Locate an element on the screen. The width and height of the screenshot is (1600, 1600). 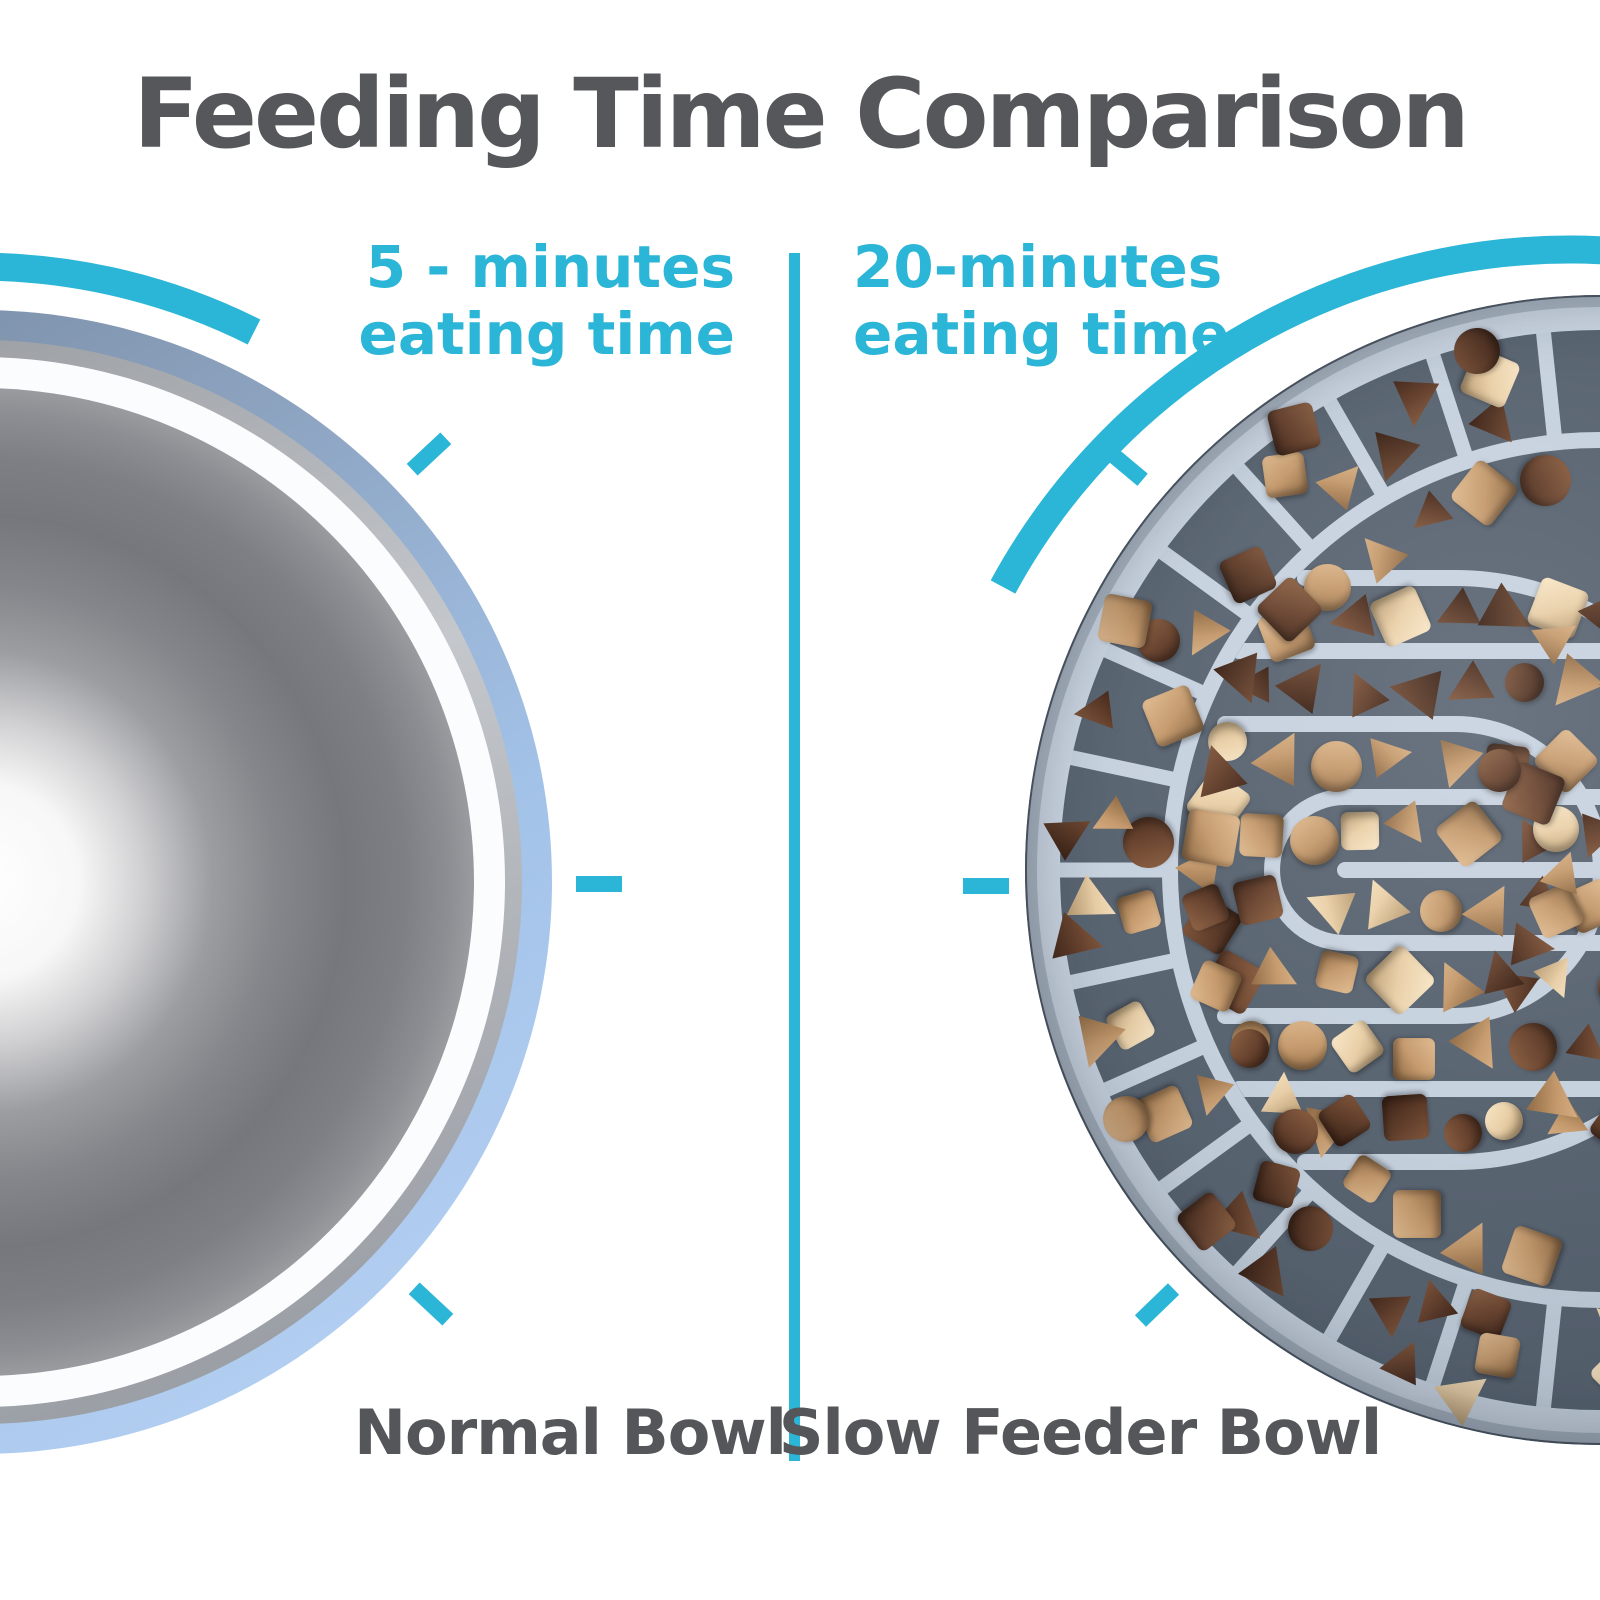
eating-time-right-line1: 20-minutes is located at coordinates (1038, 267).